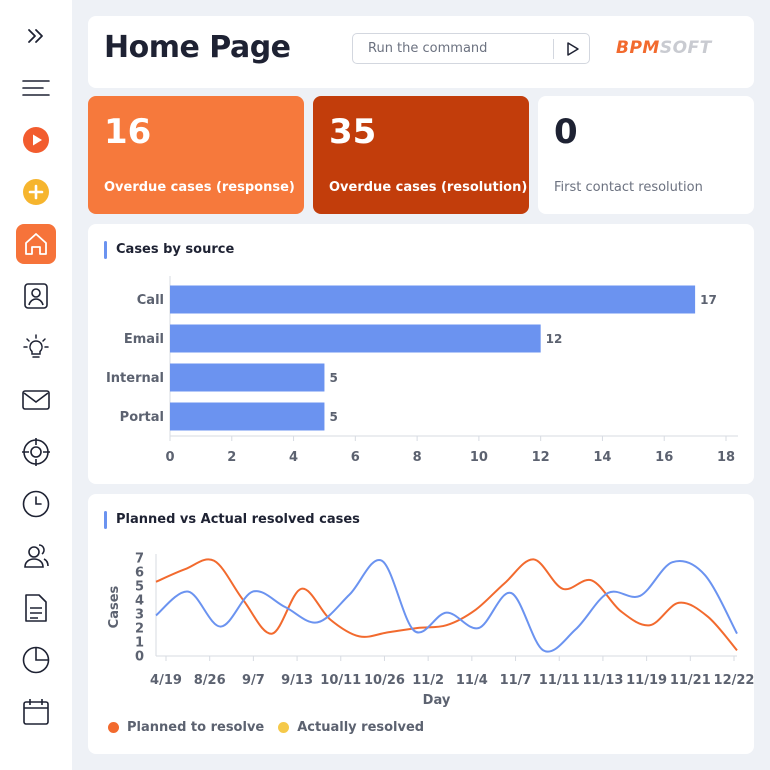 This screenshot has height=770, width=770. Describe the element at coordinates (253, 680) in the screenshot. I see `x-tick-label: 9/7` at that location.